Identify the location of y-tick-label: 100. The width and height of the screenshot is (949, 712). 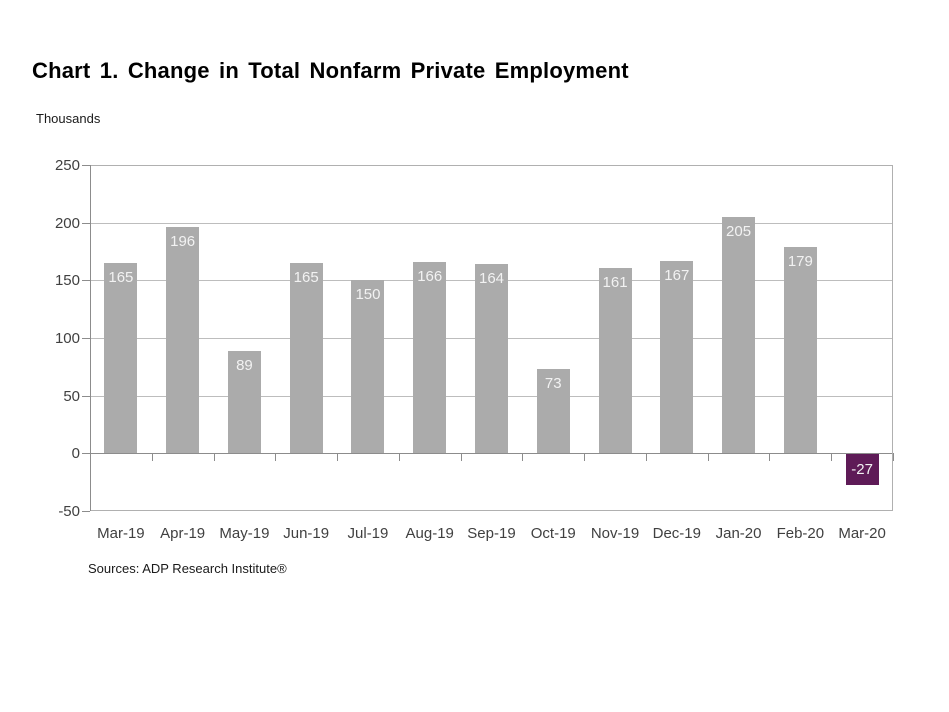
(67, 338).